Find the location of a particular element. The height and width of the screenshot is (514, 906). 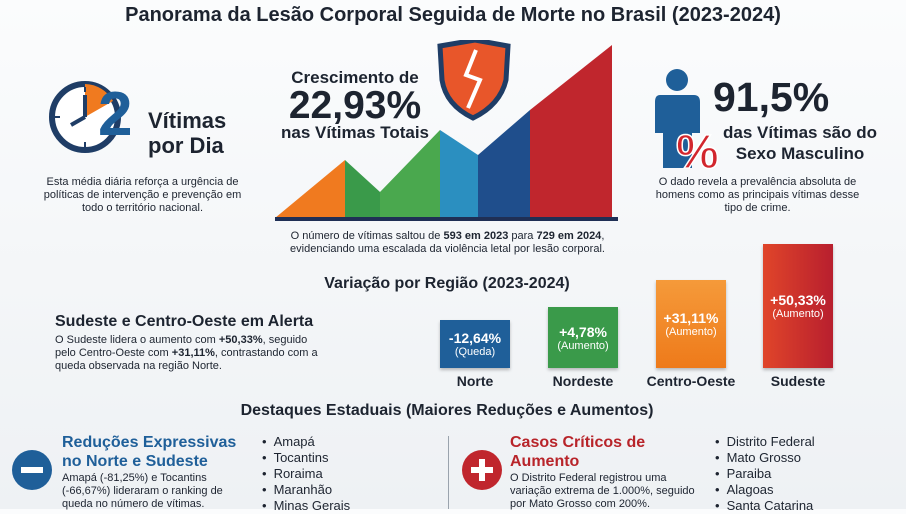

region-note: (Queda) is located at coordinates (475, 352).